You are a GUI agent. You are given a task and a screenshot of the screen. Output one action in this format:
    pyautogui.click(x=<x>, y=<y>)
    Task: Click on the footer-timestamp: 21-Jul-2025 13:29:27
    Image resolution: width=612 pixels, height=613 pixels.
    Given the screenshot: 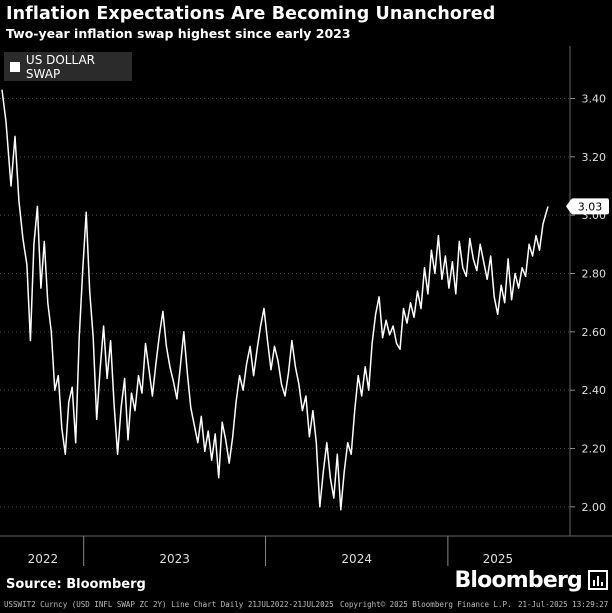 What is the action you would take?
    pyautogui.click(x=563, y=604)
    